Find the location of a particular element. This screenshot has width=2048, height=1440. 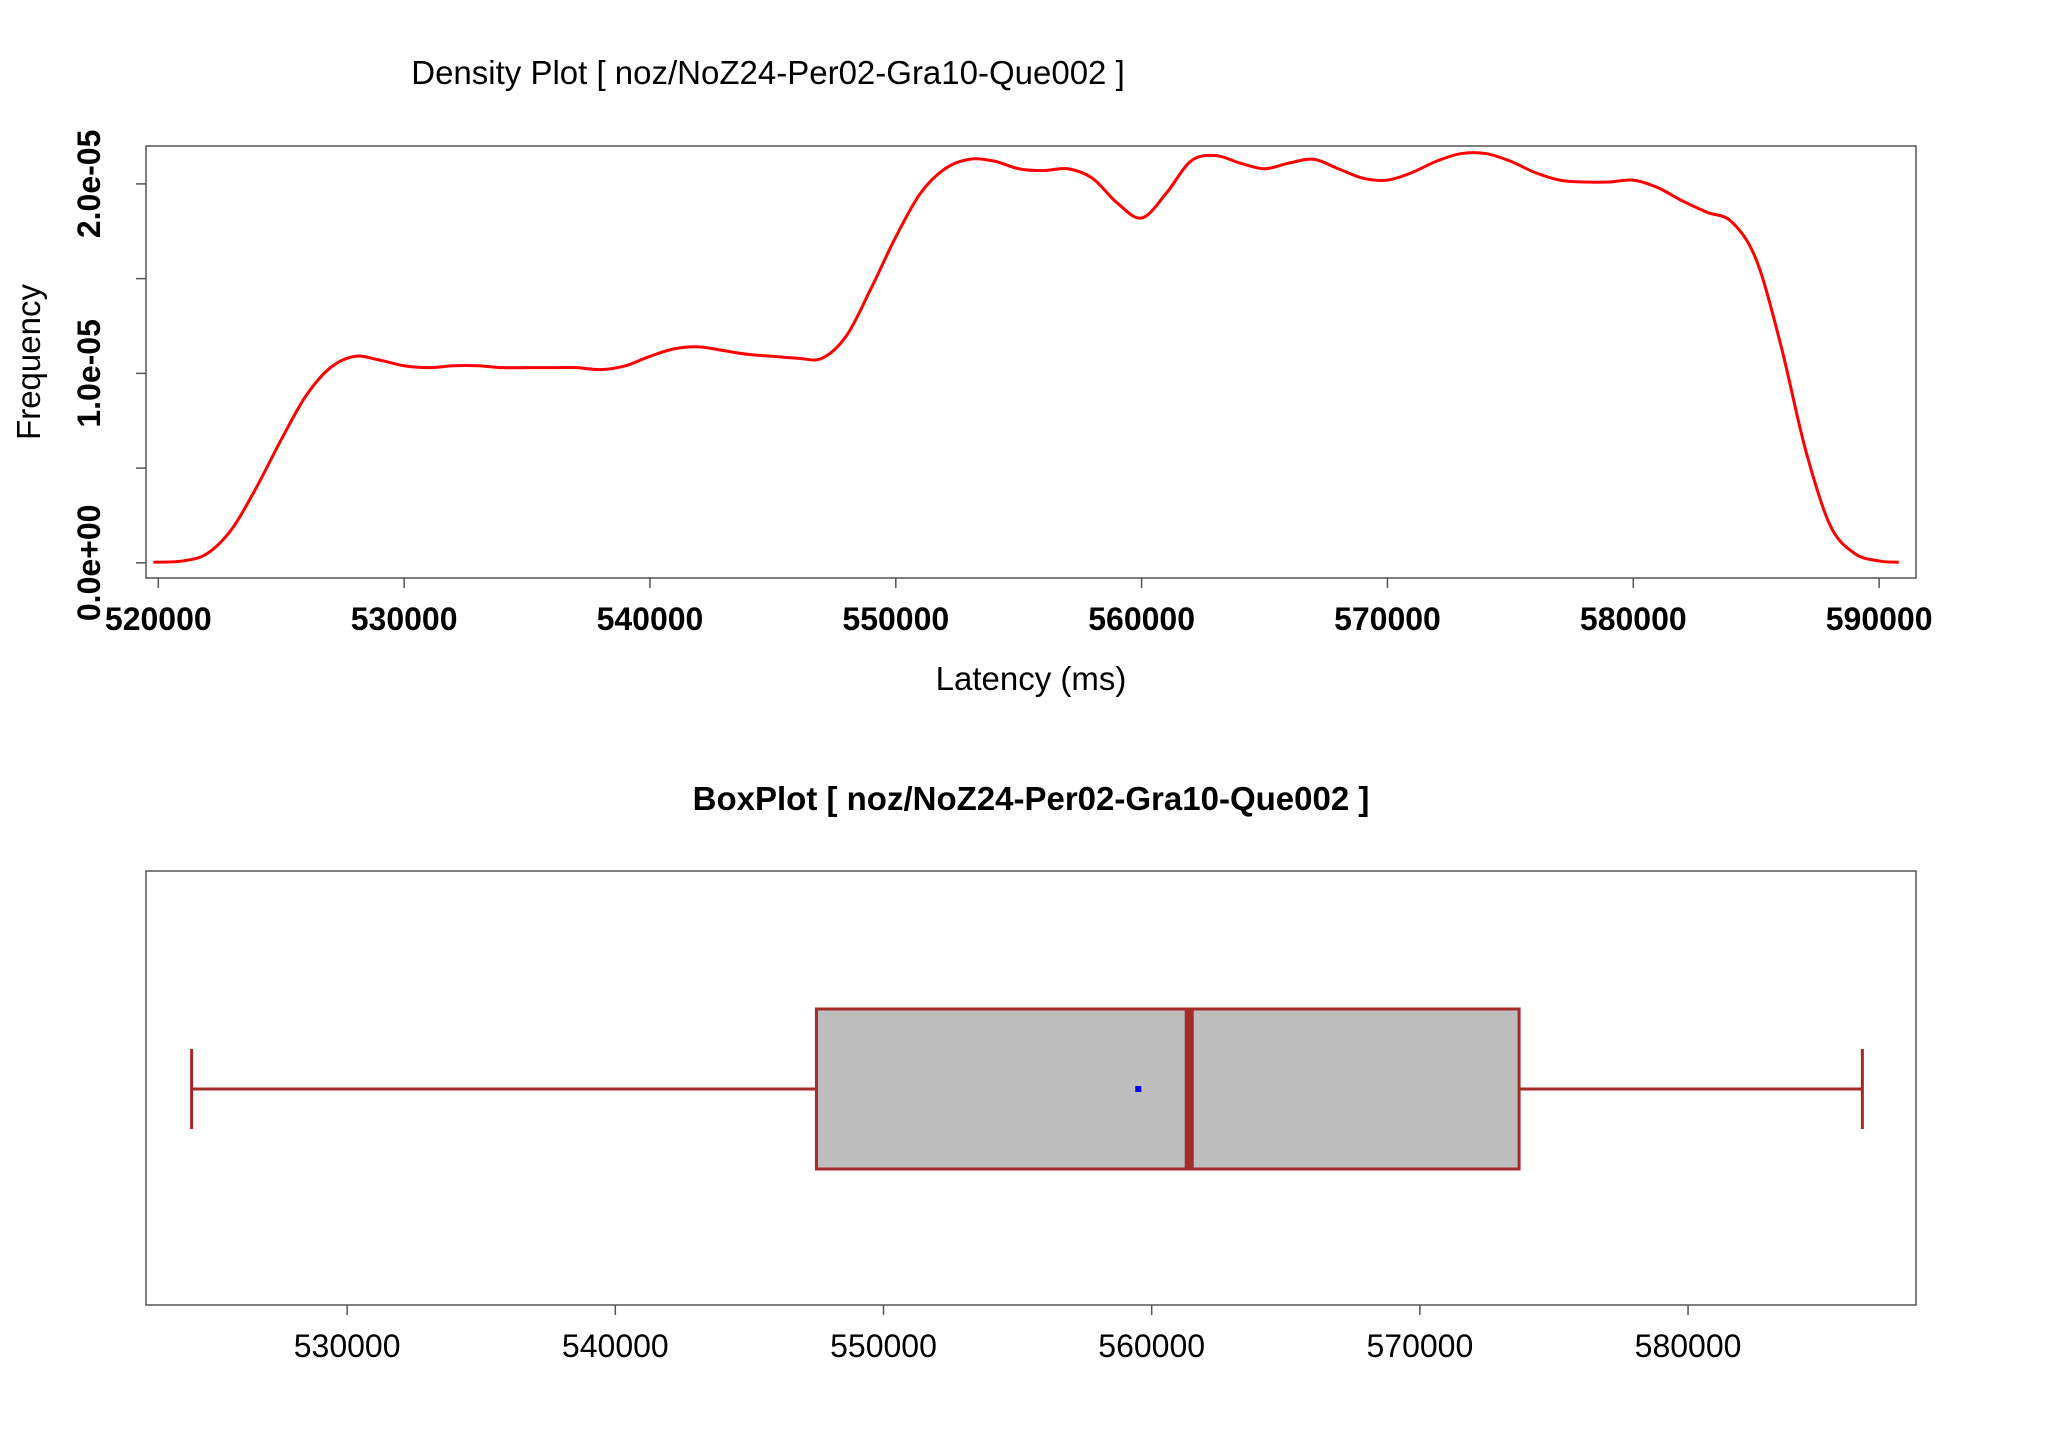

box-x-tick-label: 570000 is located at coordinates (1419, 1346).